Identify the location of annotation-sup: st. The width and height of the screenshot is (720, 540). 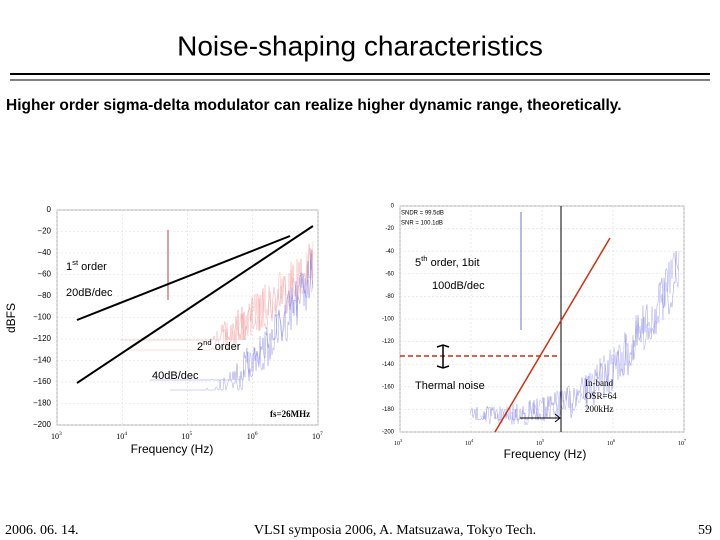
(75, 262).